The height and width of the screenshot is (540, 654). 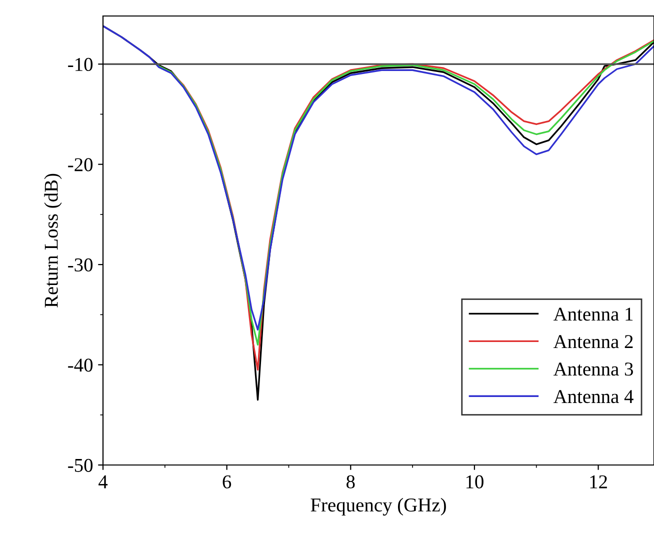 What do you see at coordinates (80, 265) in the screenshot?
I see `y-tick-label: -30` at bounding box center [80, 265].